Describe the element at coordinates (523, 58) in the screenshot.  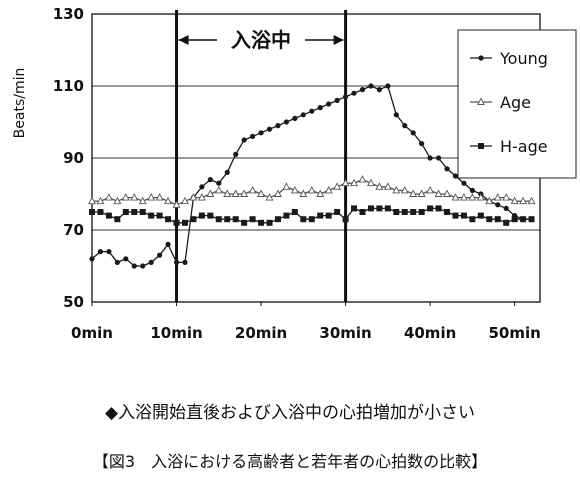
I see `legend-label-young: Young` at that location.